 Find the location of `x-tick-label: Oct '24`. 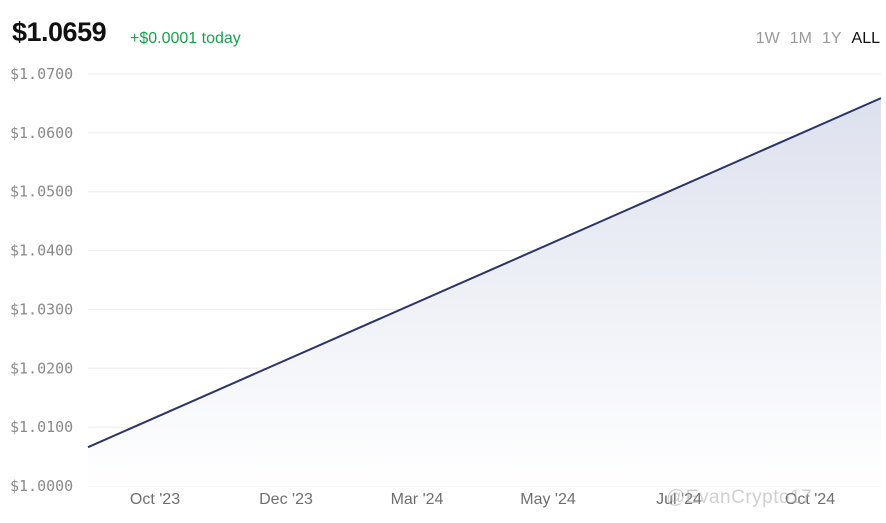

x-tick-label: Oct '24 is located at coordinates (810, 499).